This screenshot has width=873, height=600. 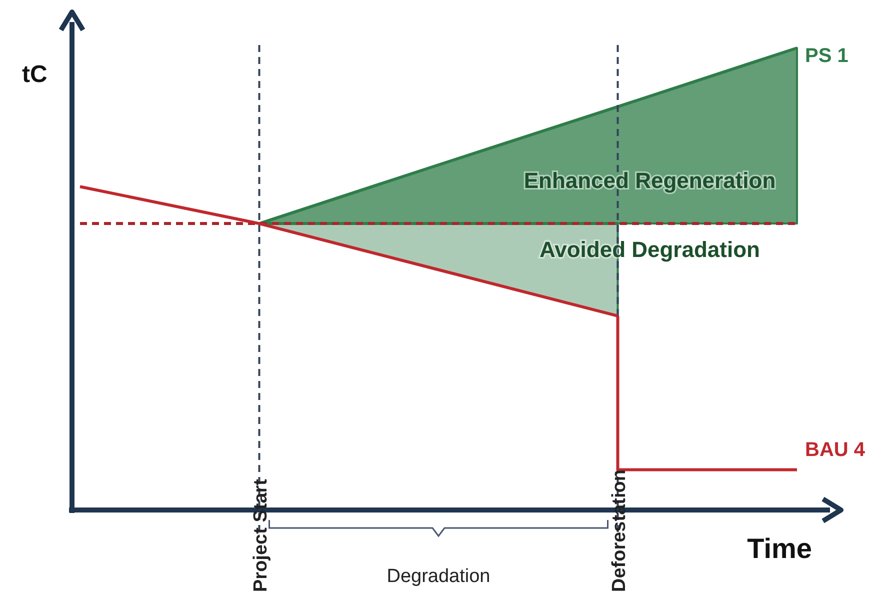 What do you see at coordinates (826, 56) in the screenshot?
I see `series-label: PS 1` at bounding box center [826, 56].